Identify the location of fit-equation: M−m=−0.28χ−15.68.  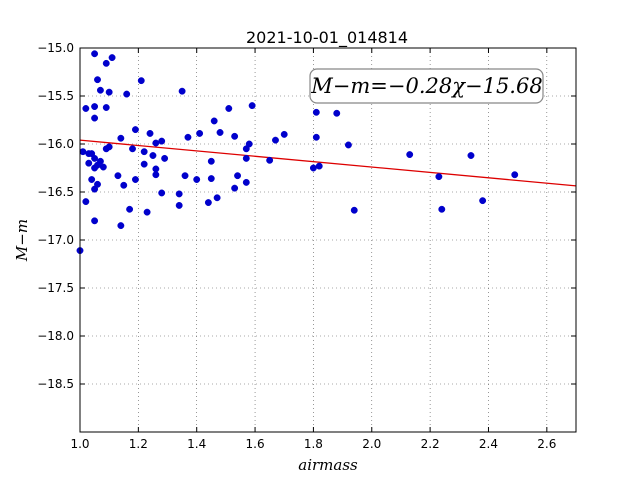
(426, 86).